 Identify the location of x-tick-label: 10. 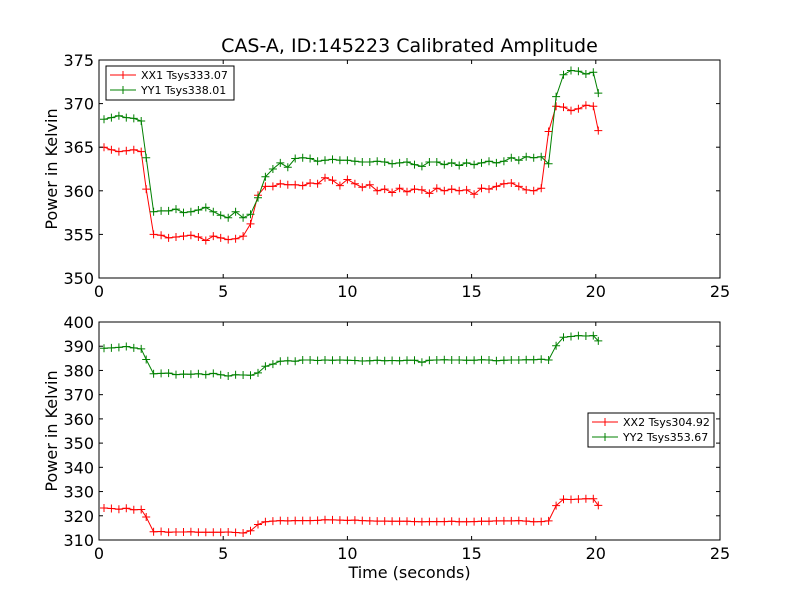
(347, 291).